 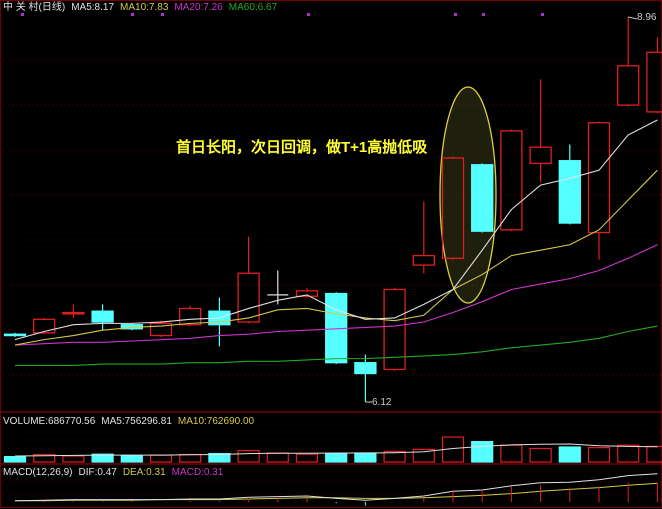 I want to click on macd-header: MACD(12,26,9) DIF:0.47 DEA:0.31 MACD:0.31, so click(x=116, y=473).